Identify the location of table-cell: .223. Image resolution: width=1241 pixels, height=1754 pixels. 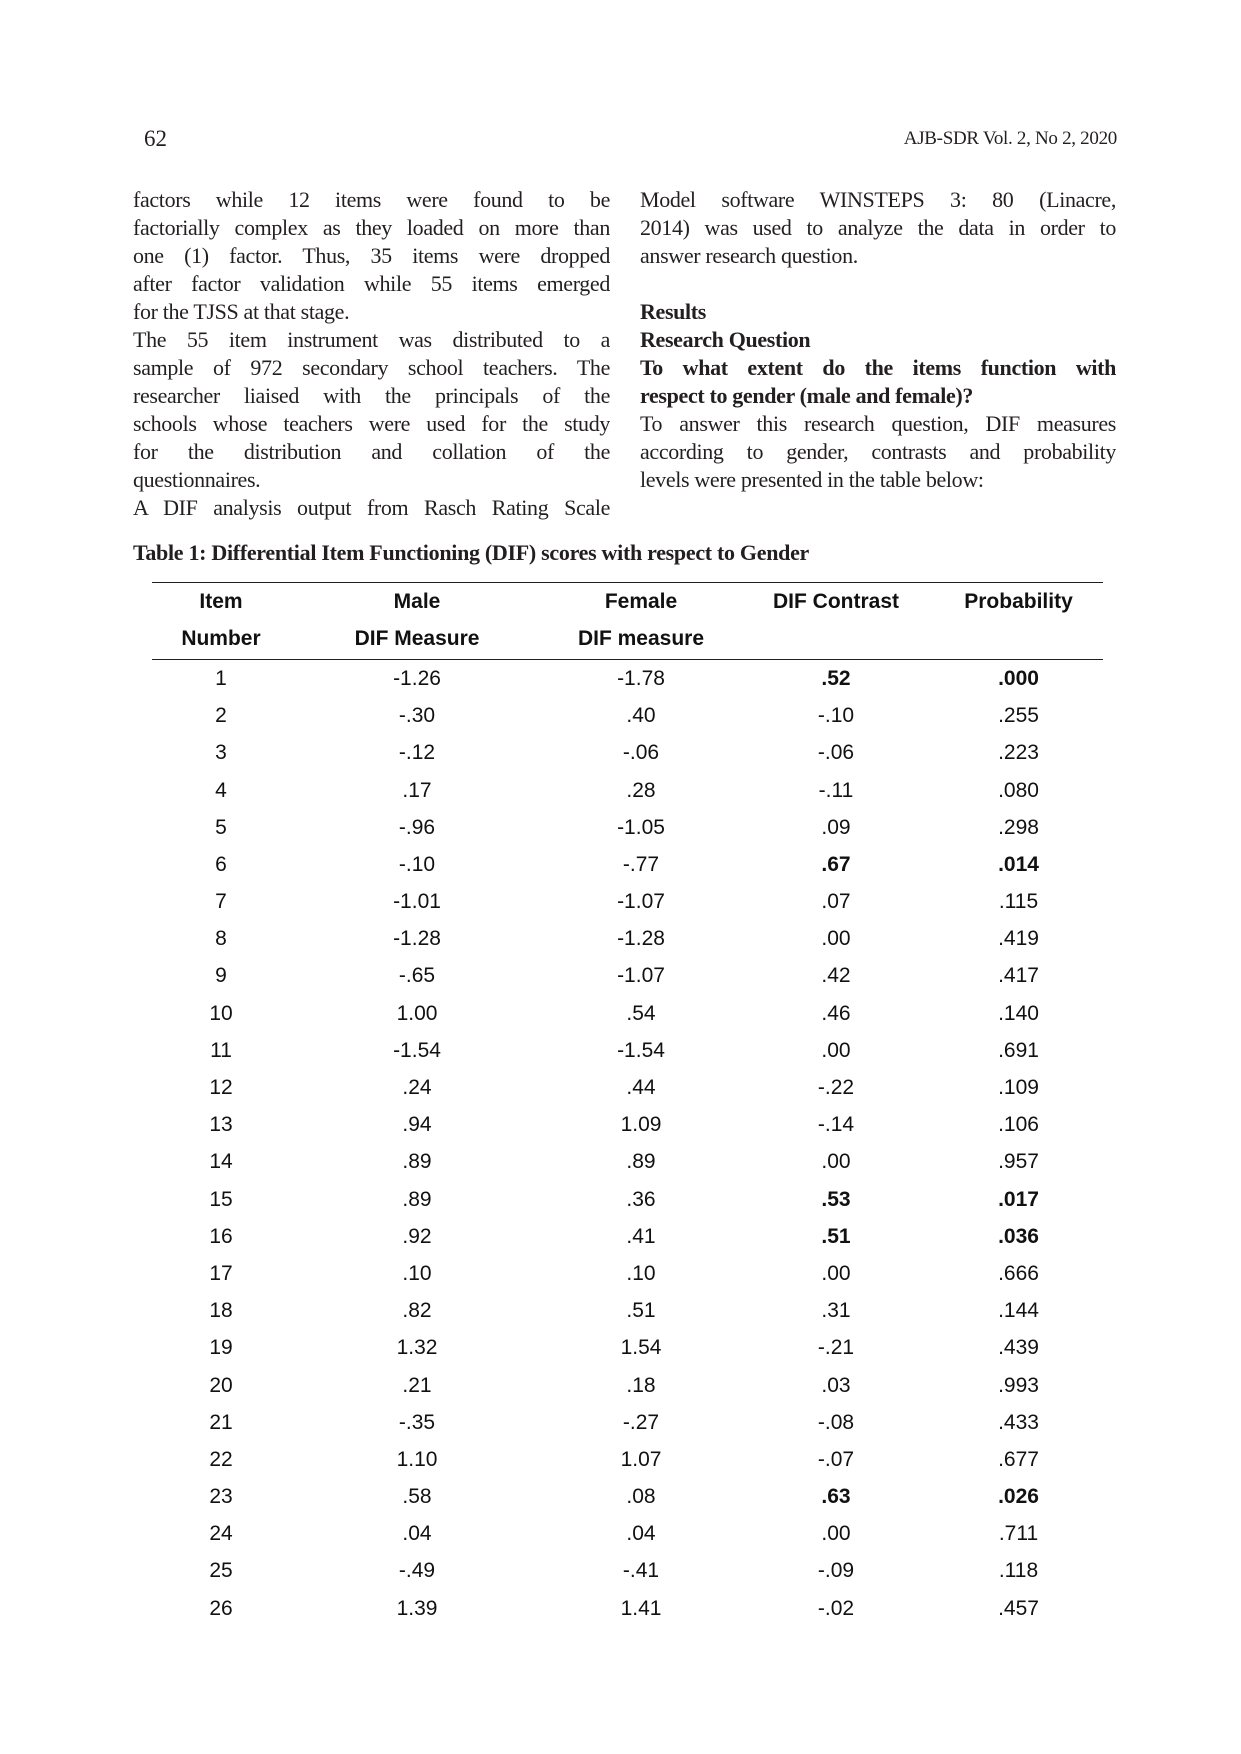
(1018, 753).